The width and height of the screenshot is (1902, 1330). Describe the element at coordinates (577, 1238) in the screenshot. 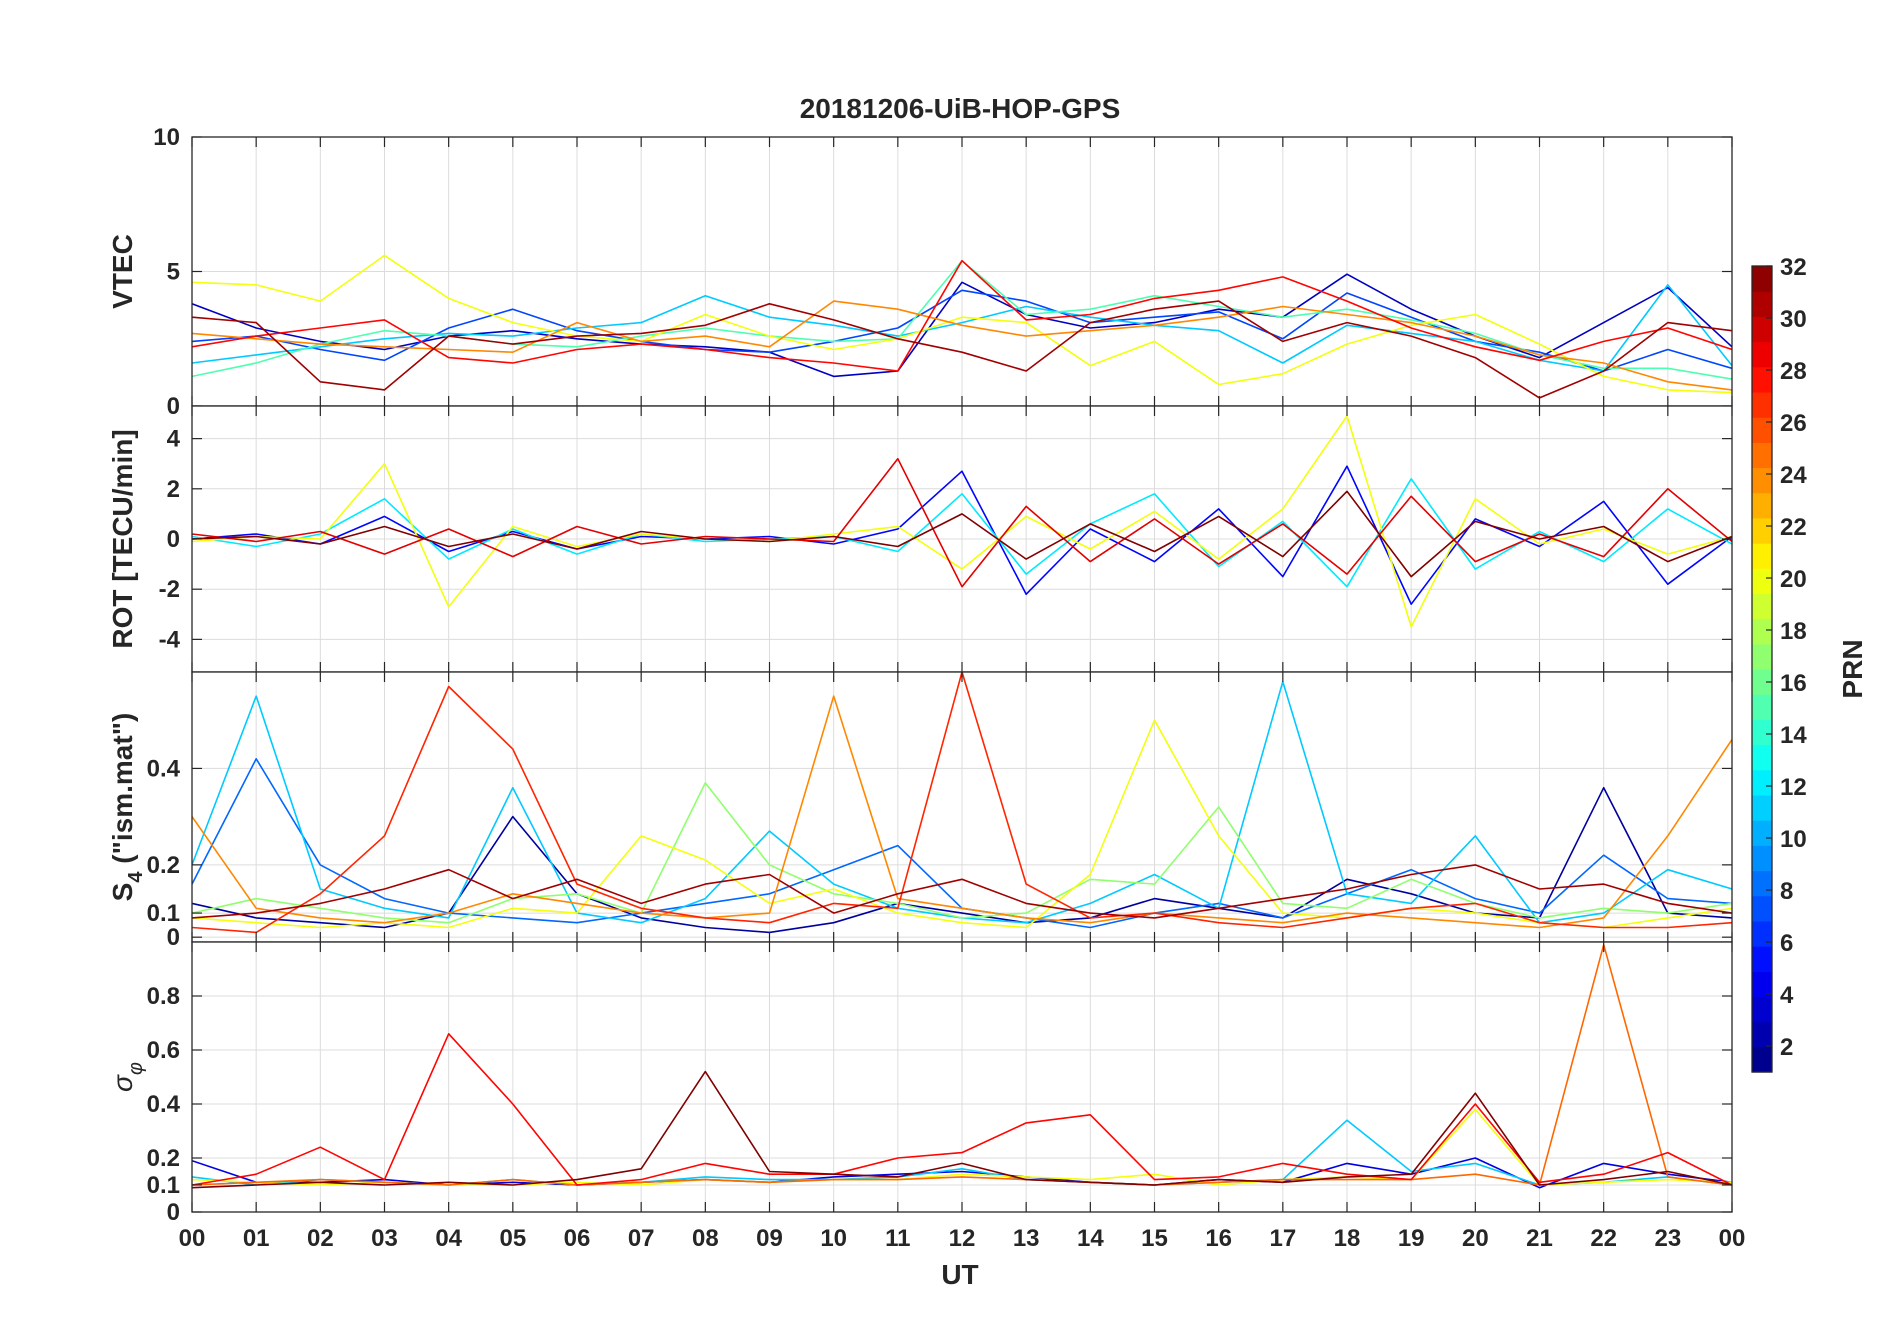

I see `x-tick-label: 06` at that location.